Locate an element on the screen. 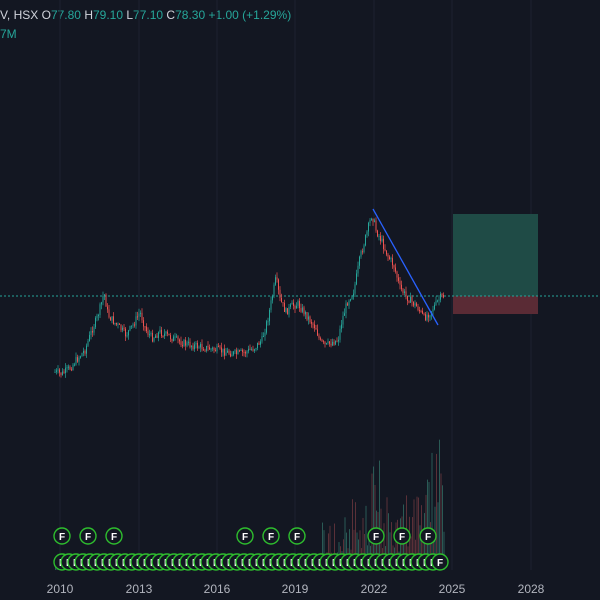  time-axis-label: 2025 is located at coordinates (452, 589).